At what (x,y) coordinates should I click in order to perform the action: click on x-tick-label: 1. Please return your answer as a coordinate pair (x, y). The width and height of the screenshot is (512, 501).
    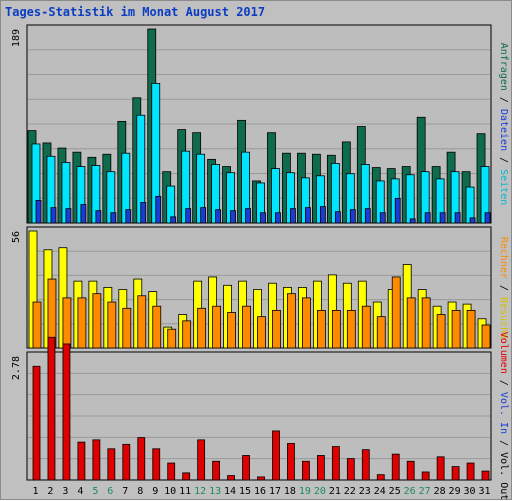
    Looking at the image, I should click on (35, 491).